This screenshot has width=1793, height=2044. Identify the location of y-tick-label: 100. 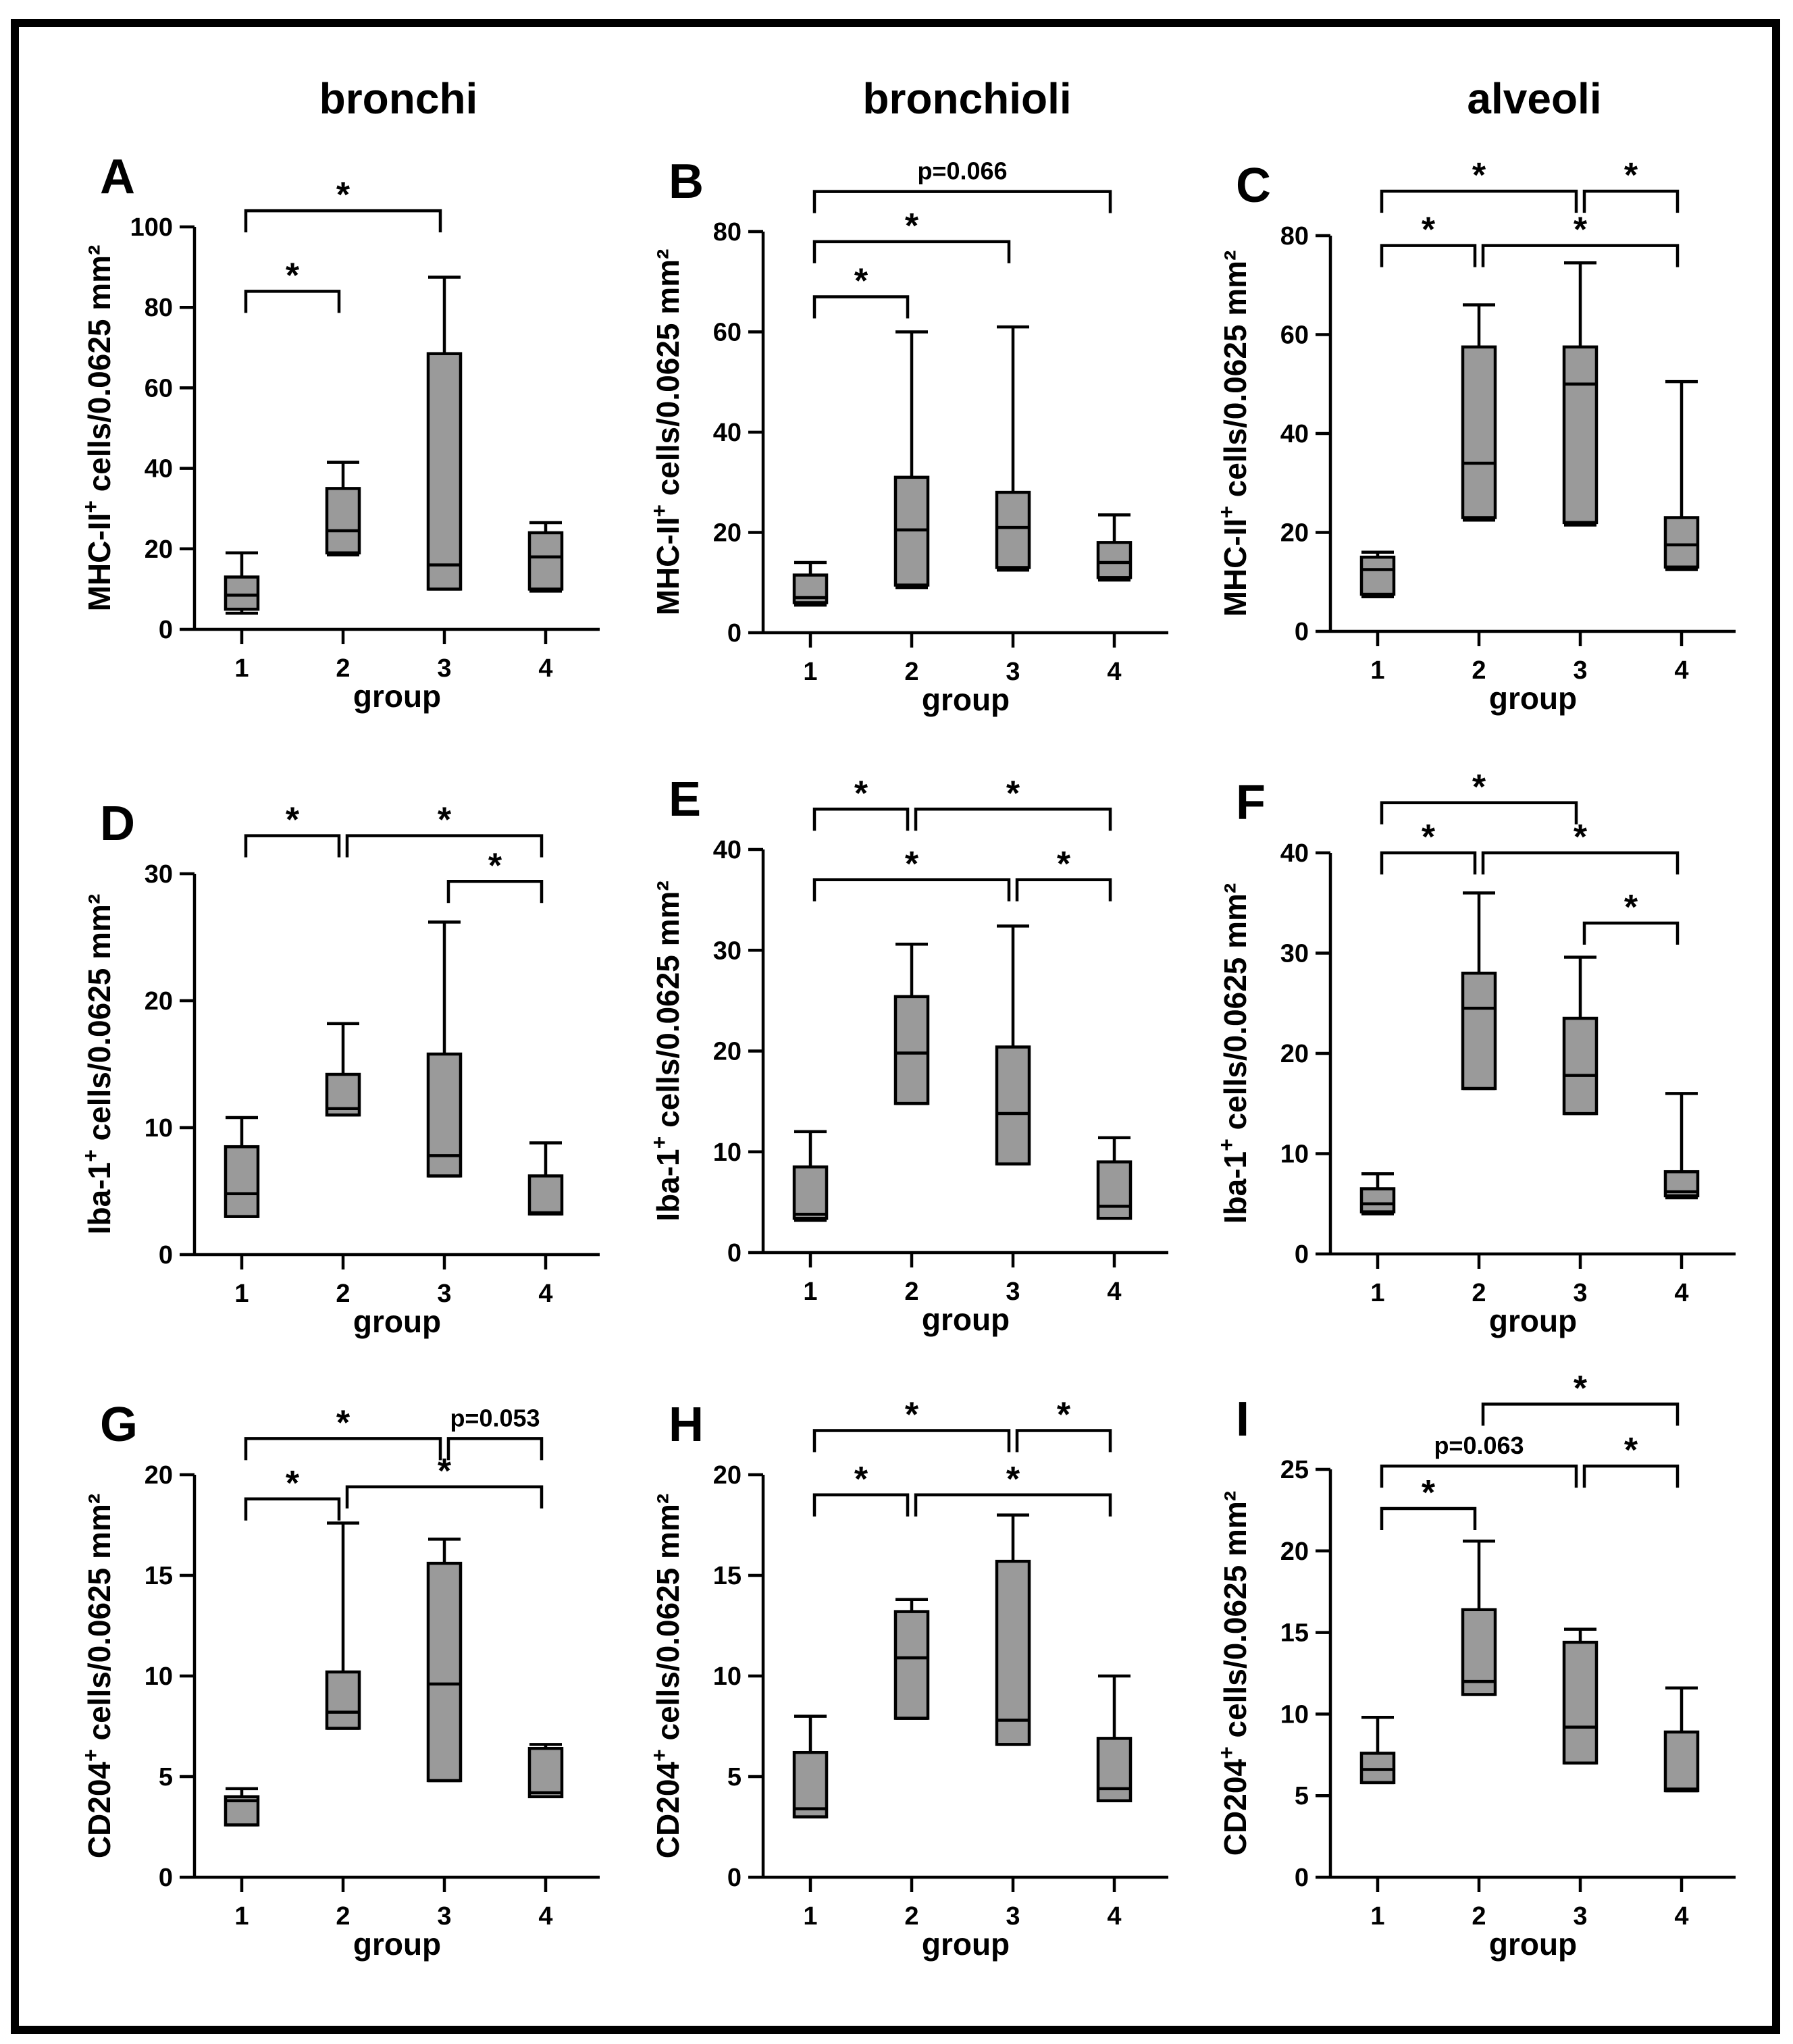
(151, 227).